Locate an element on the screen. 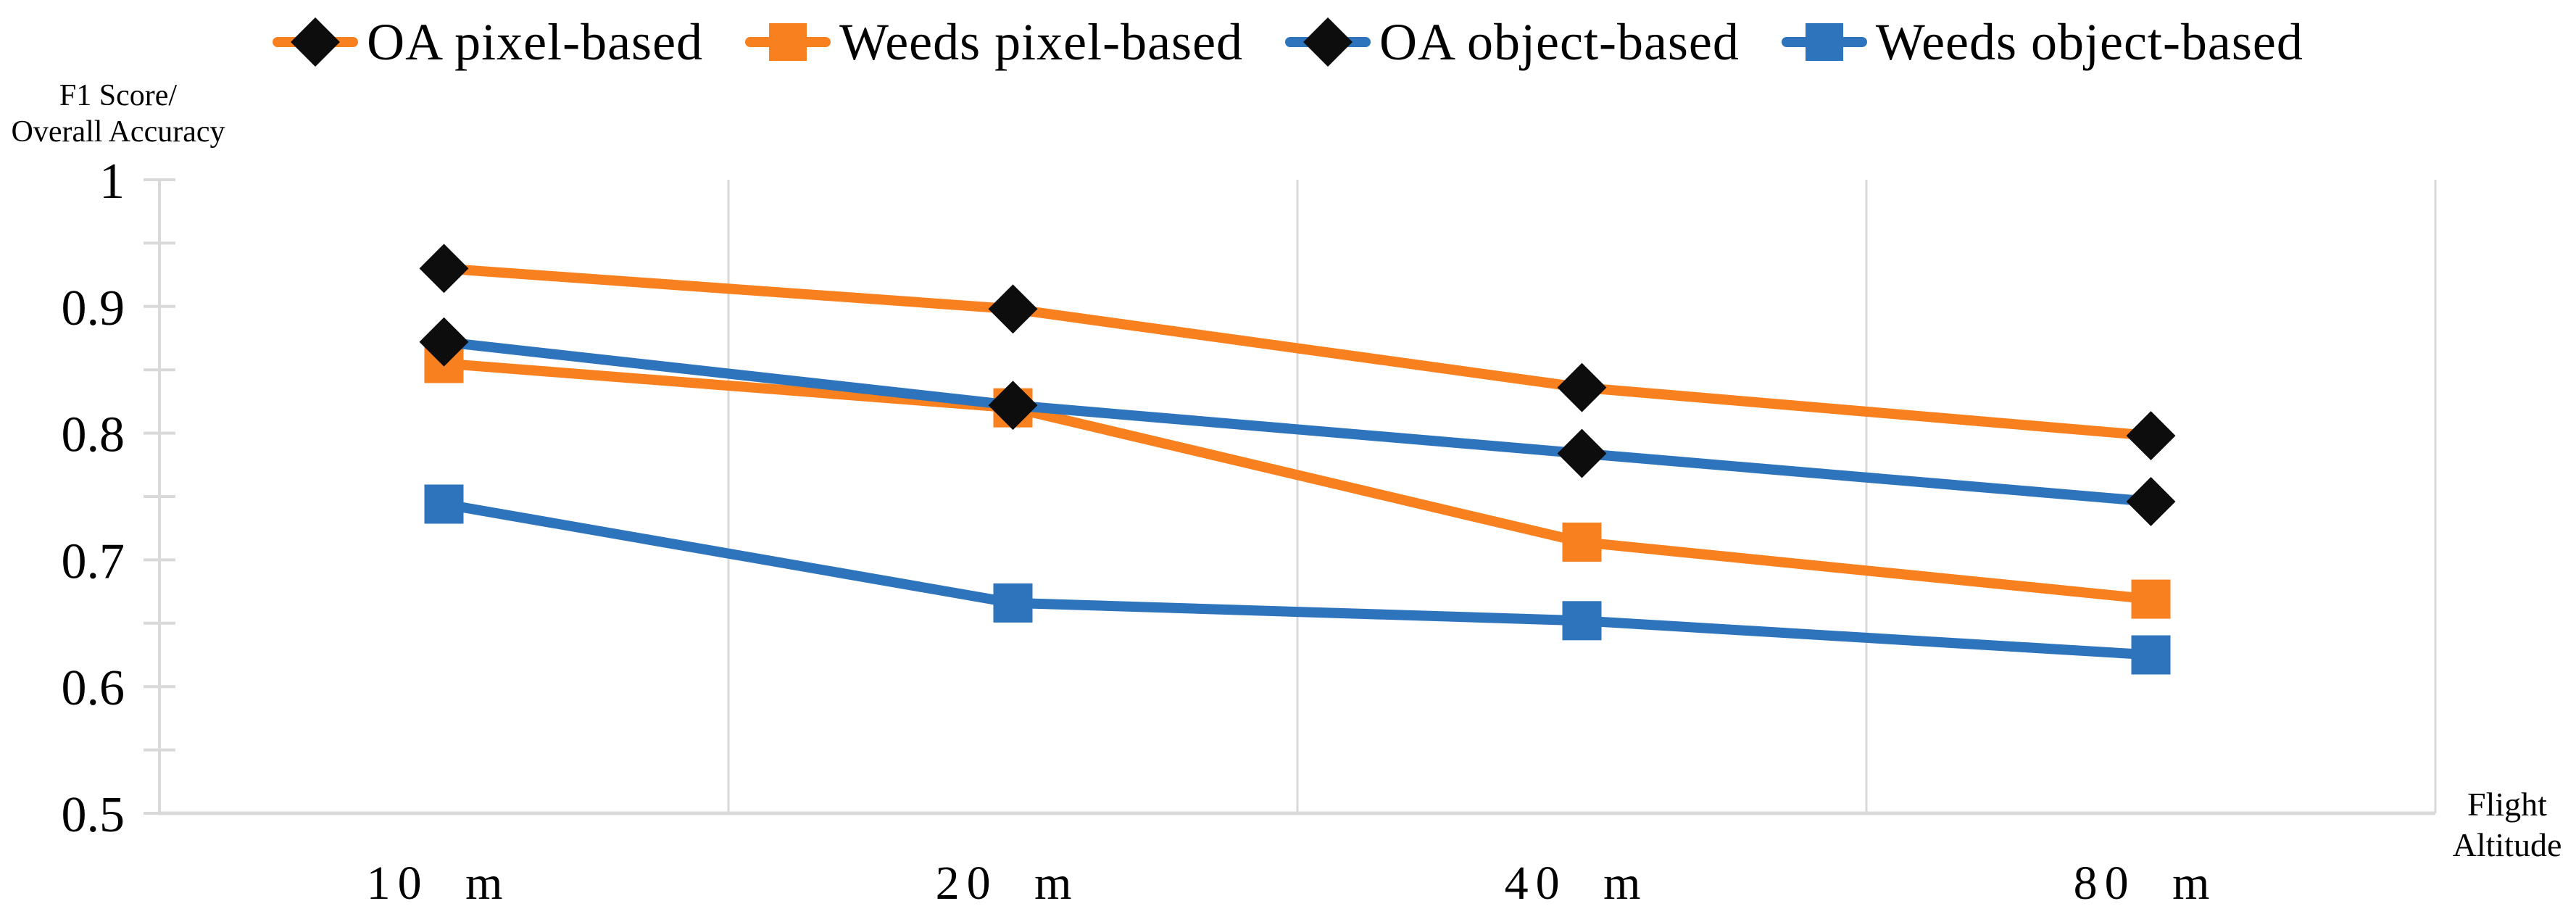 The height and width of the screenshot is (922, 2576). y-tick-label: 0.9 is located at coordinates (93, 308).